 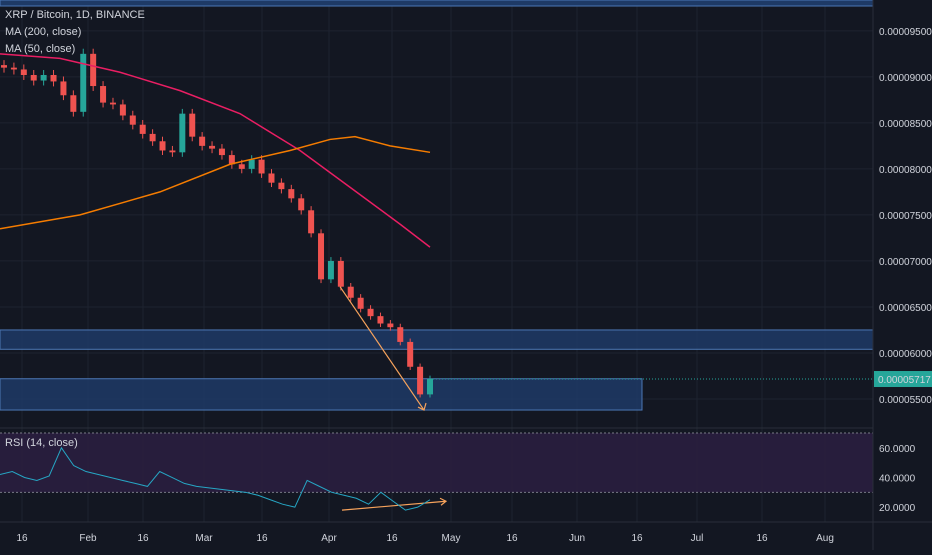 I want to click on time-tick-label: Feb, so click(x=88, y=538).